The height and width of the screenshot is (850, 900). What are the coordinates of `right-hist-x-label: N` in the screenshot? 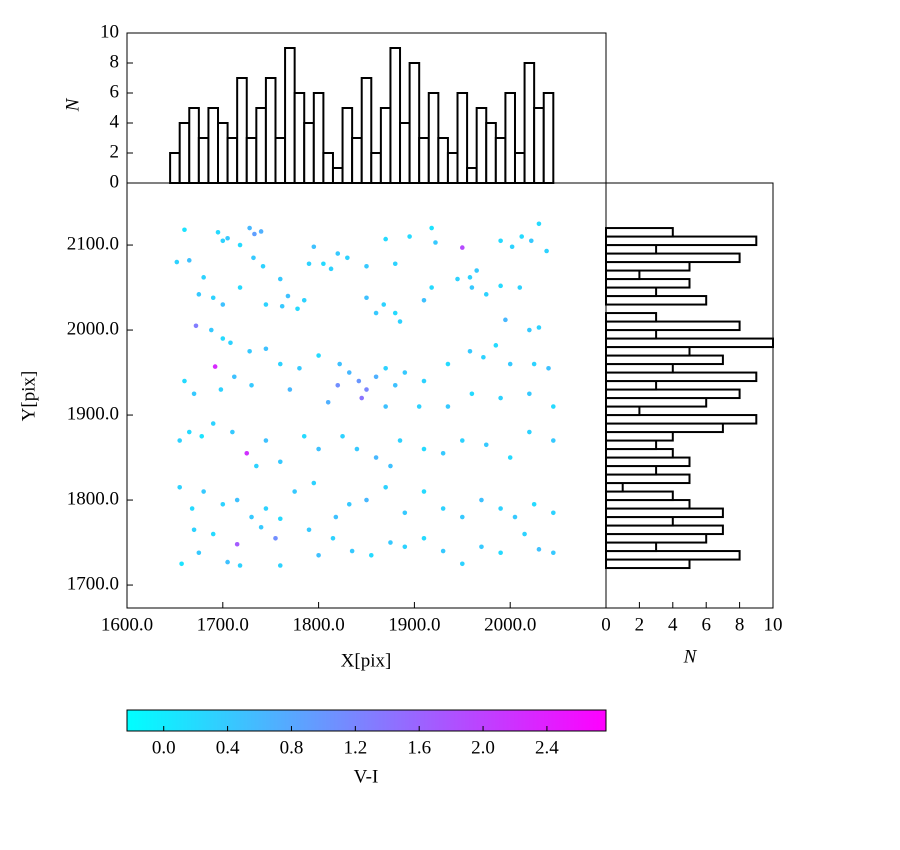 It's located at (690, 656).